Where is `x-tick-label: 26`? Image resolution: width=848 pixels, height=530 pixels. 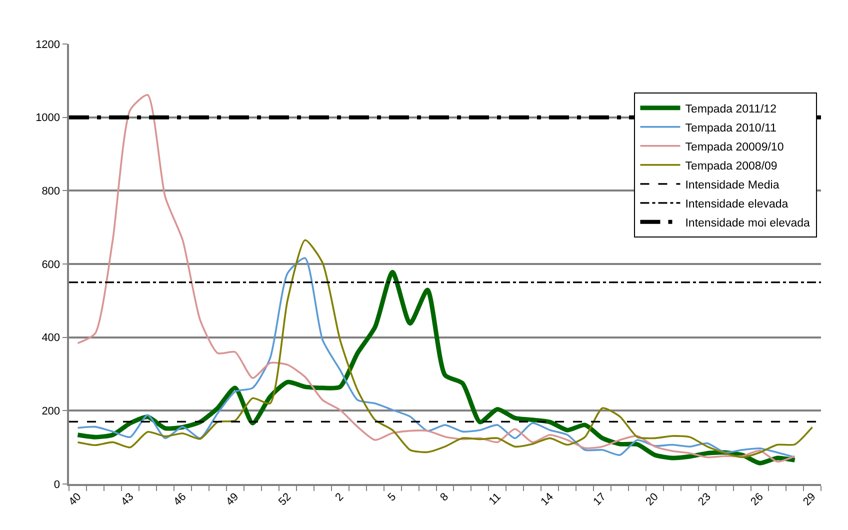
x-tick-label: 26 is located at coordinates (757, 499).